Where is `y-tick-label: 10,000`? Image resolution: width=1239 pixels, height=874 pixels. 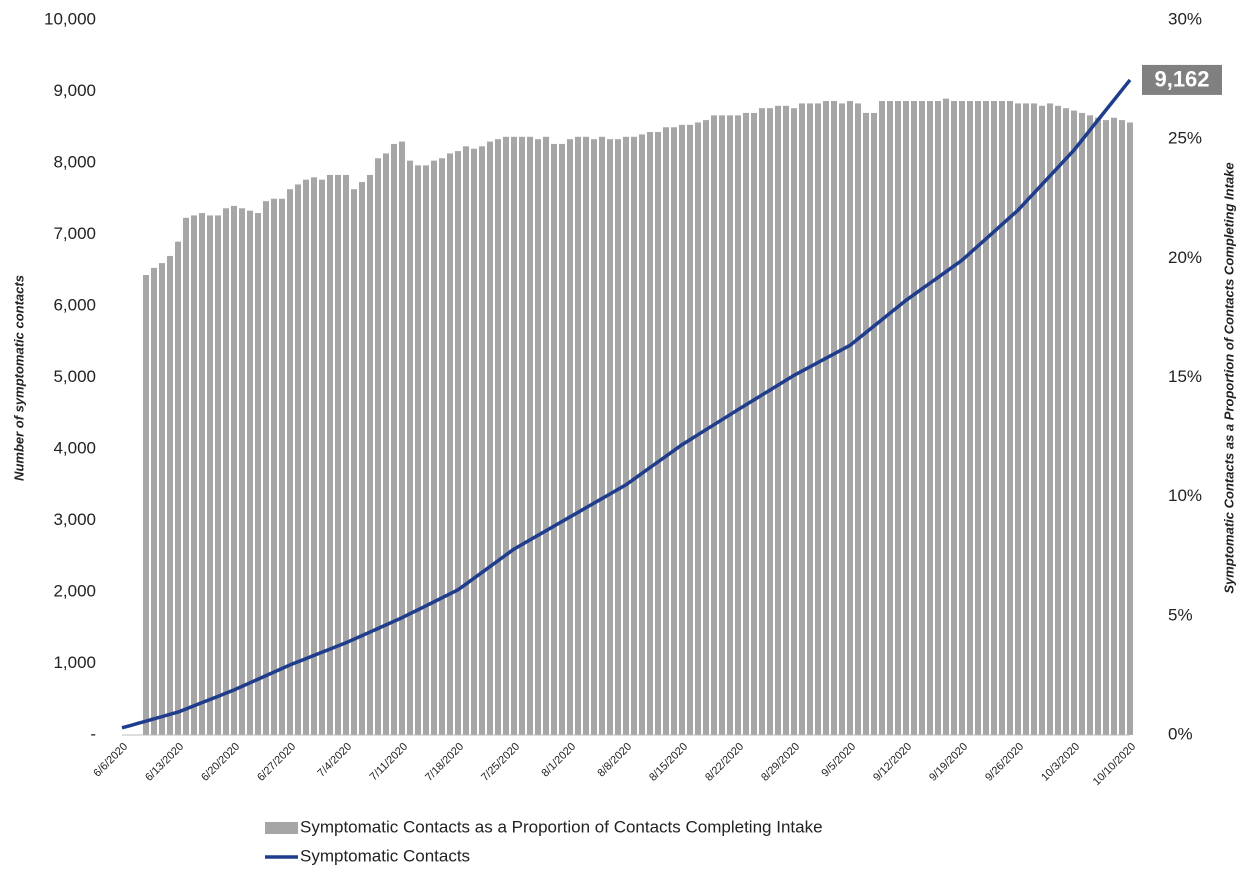
y-tick-label: 10,000 is located at coordinates (70, 18).